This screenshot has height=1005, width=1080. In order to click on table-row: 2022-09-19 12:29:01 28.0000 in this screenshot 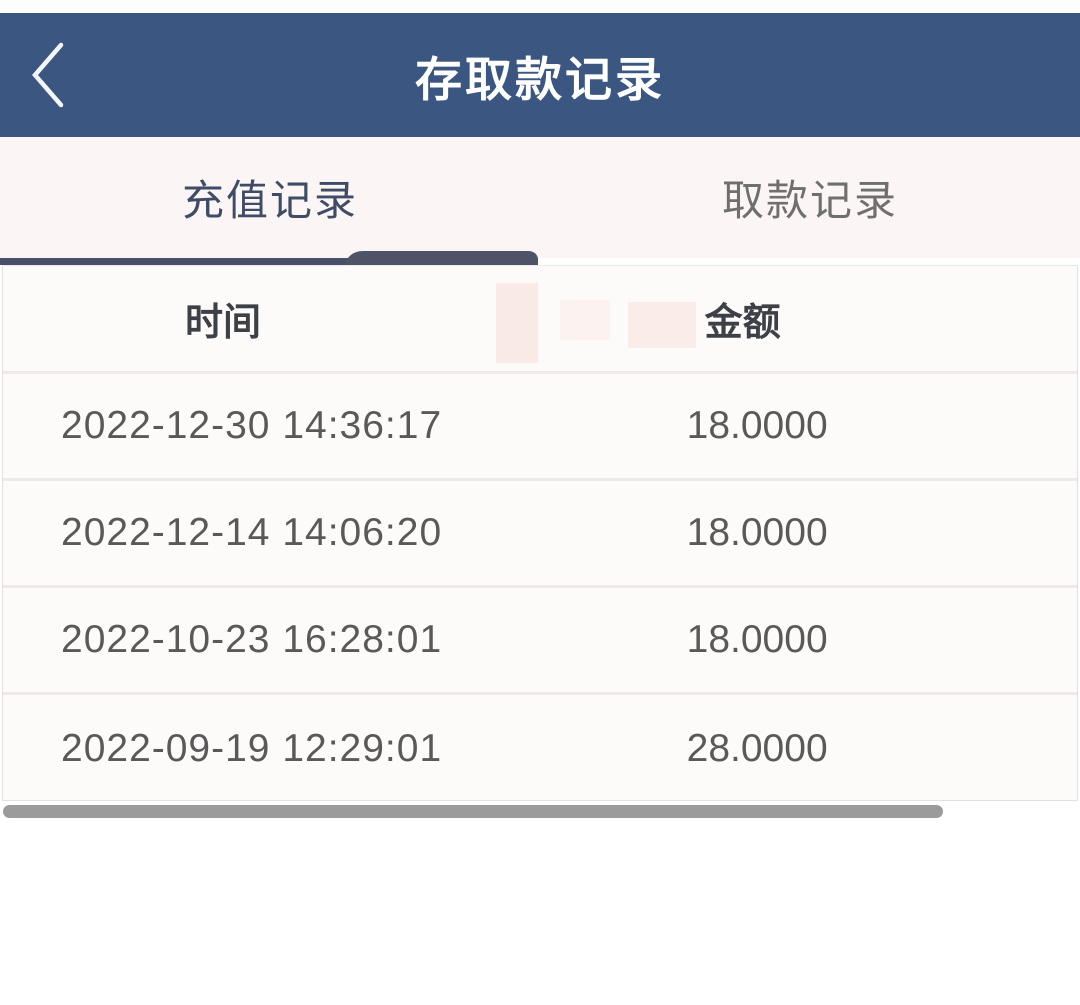, I will do `click(540, 748)`.